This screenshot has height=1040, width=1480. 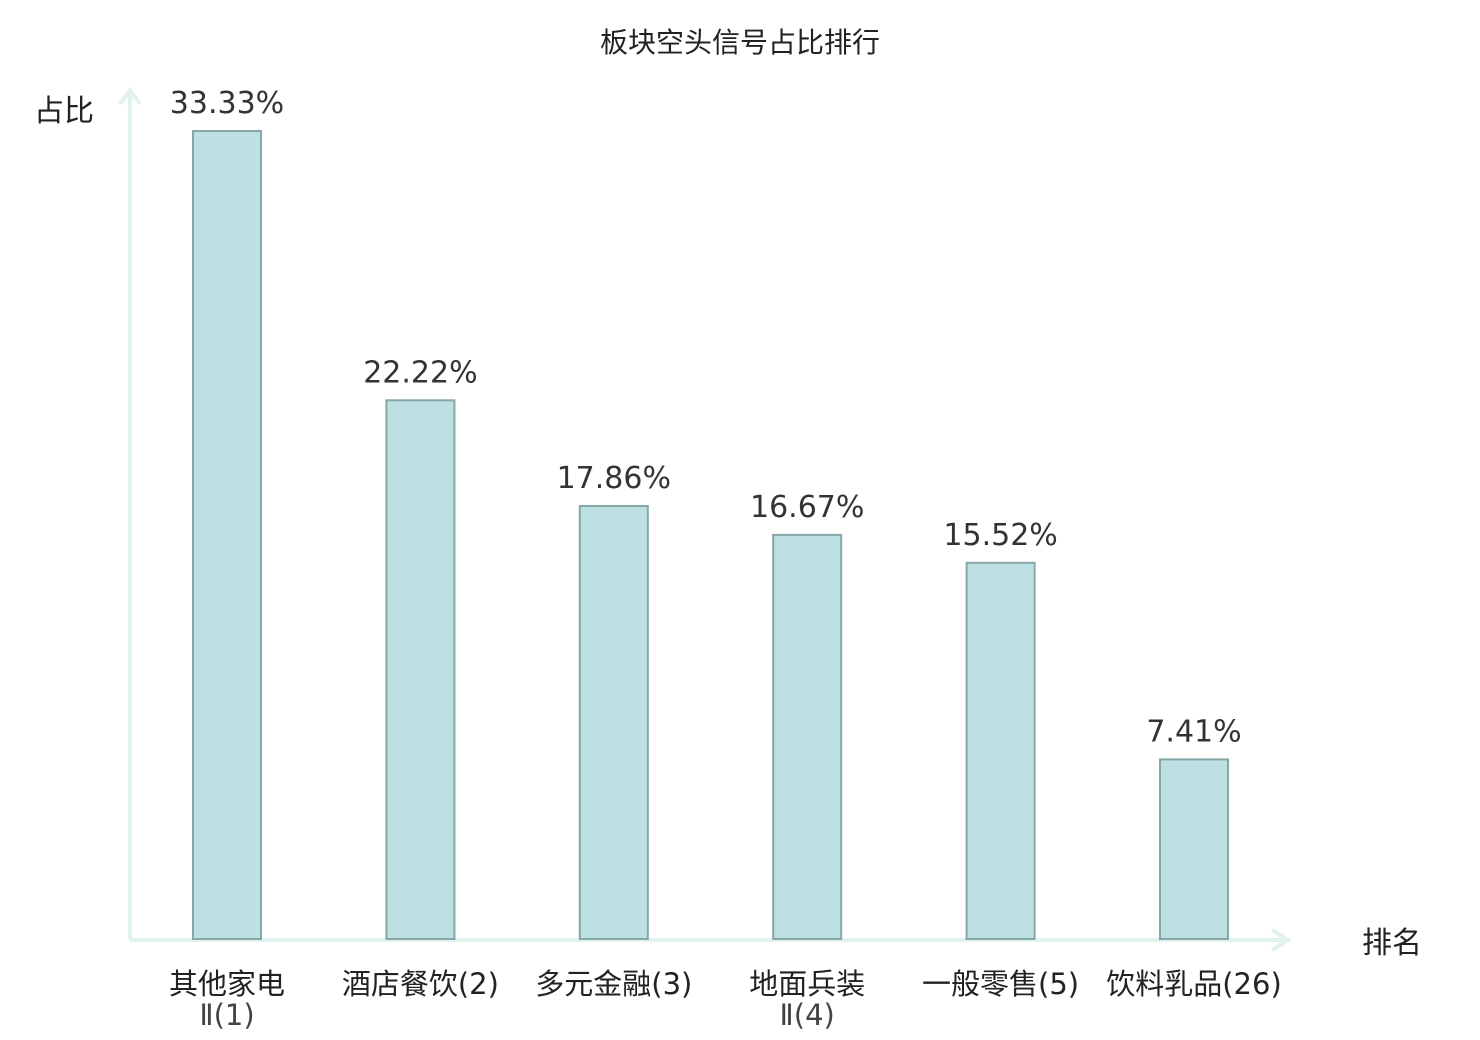 What do you see at coordinates (130, 96) in the screenshot?
I see `y-axis-arrow` at bounding box center [130, 96].